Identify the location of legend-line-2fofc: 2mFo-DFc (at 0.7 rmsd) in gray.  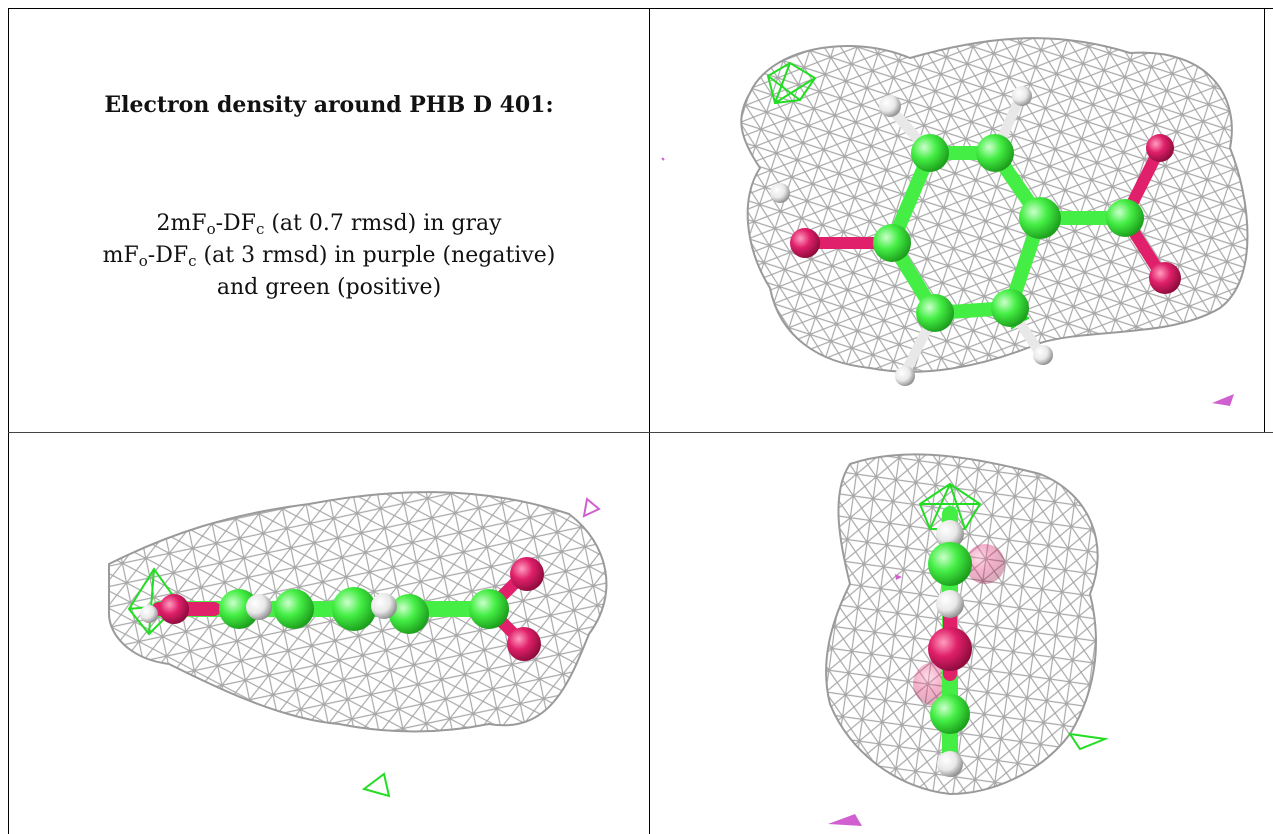
(329, 224).